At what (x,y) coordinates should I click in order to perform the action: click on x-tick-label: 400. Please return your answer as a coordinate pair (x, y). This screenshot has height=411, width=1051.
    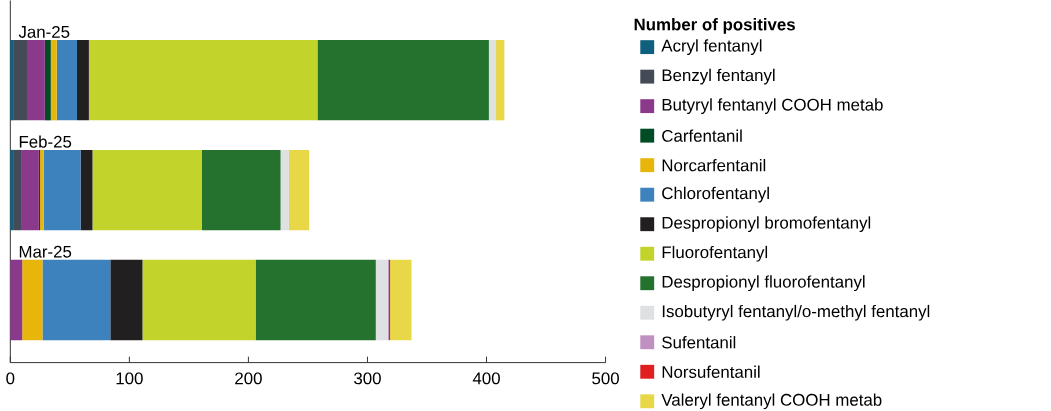
    Looking at the image, I should click on (486, 378).